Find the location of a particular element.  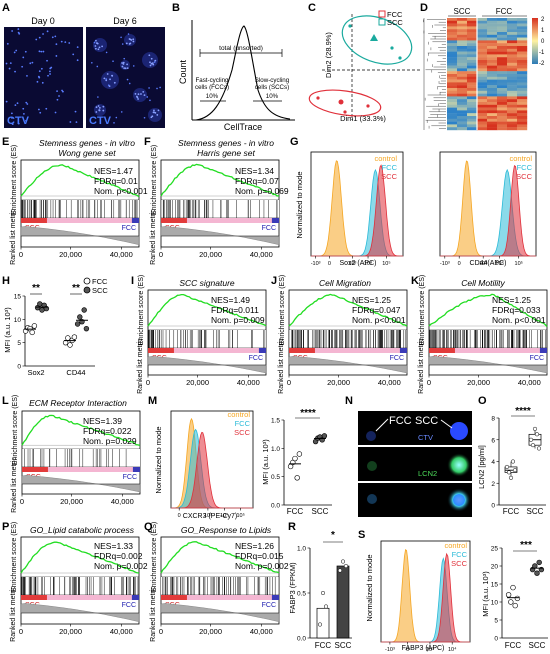

y-tick: 0.5 is located at coordinates (275, 477).